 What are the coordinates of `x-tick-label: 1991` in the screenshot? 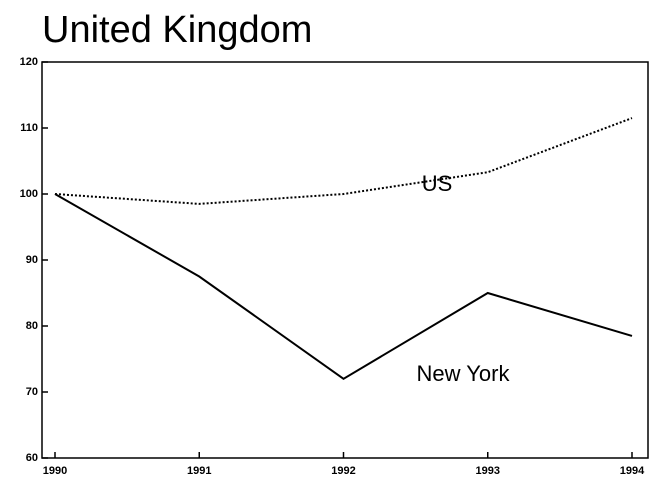 It's located at (199, 471).